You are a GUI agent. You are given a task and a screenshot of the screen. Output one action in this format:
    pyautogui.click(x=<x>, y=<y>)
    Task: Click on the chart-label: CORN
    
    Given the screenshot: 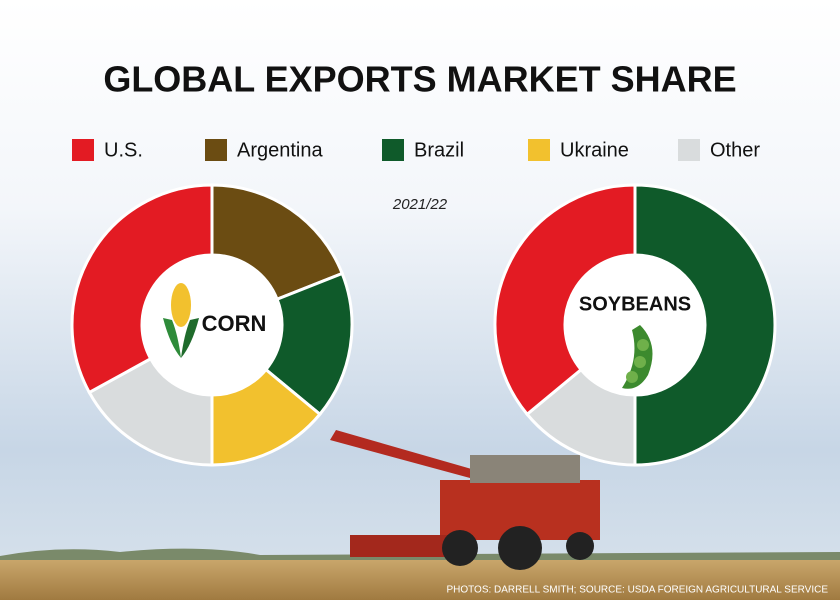 What is the action you would take?
    pyautogui.click(x=234, y=323)
    